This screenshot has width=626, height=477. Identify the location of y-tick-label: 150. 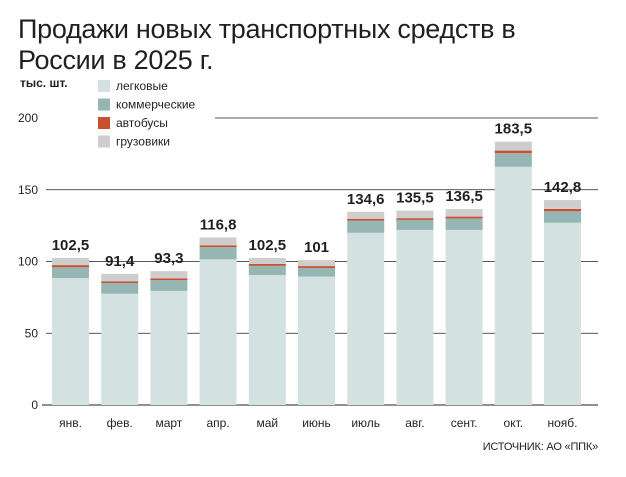
(28, 190).